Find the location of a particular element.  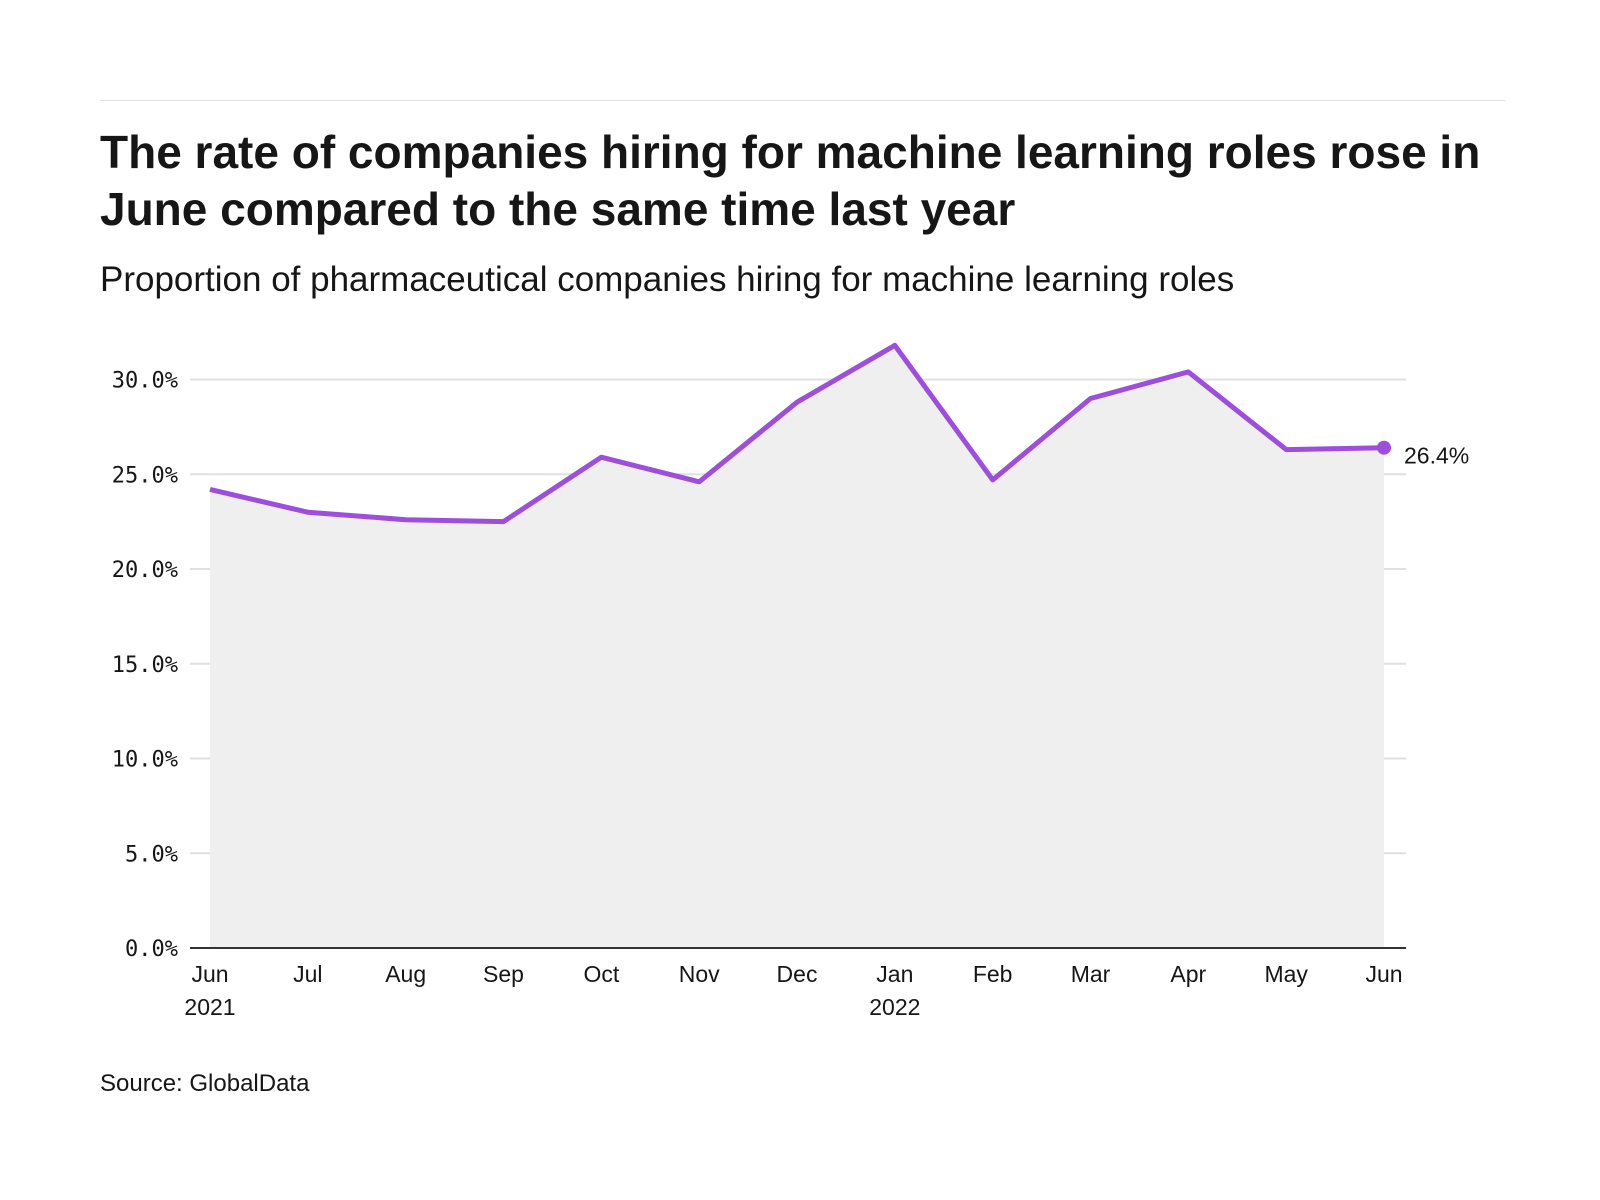

x-tick-label: Nov is located at coordinates (699, 974).